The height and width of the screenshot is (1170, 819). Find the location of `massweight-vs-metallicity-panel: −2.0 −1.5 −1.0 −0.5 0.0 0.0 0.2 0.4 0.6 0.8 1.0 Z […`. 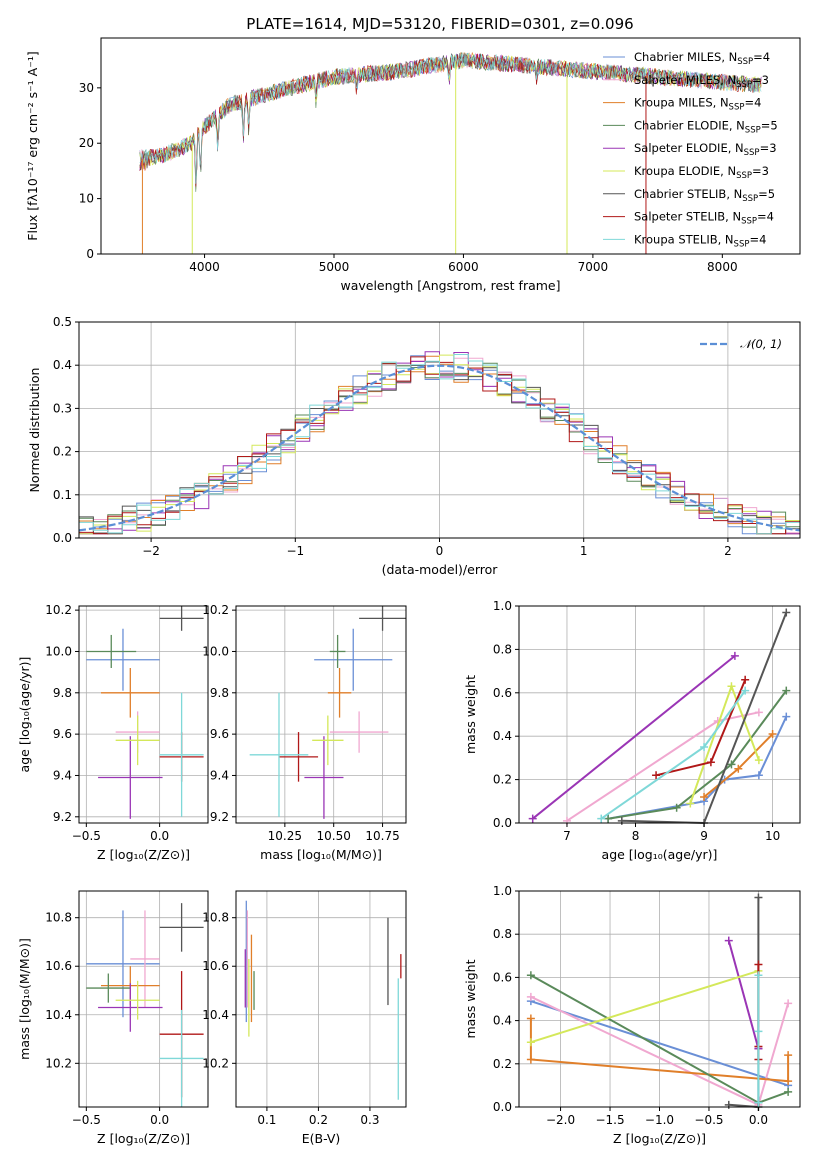

massweight-vs-metallicity-panel: −2.0 −1.5 −1.0 −0.5 0.0 0.0 0.2 0.4 0.6 0.8 1.0 Z [… is located at coordinates (632, 1015).